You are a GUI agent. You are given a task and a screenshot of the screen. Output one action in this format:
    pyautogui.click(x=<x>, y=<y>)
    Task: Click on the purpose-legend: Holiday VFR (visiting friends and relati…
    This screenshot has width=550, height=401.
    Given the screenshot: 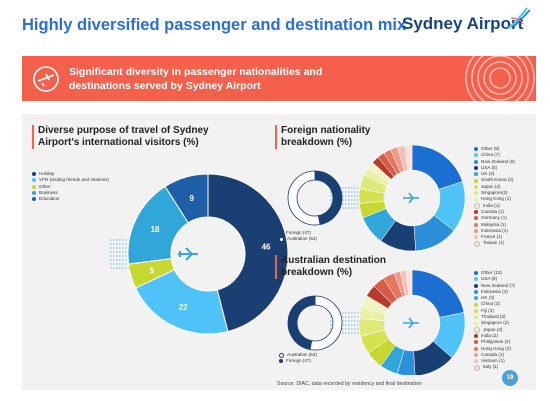 What is the action you would take?
    pyautogui.click(x=70, y=186)
    